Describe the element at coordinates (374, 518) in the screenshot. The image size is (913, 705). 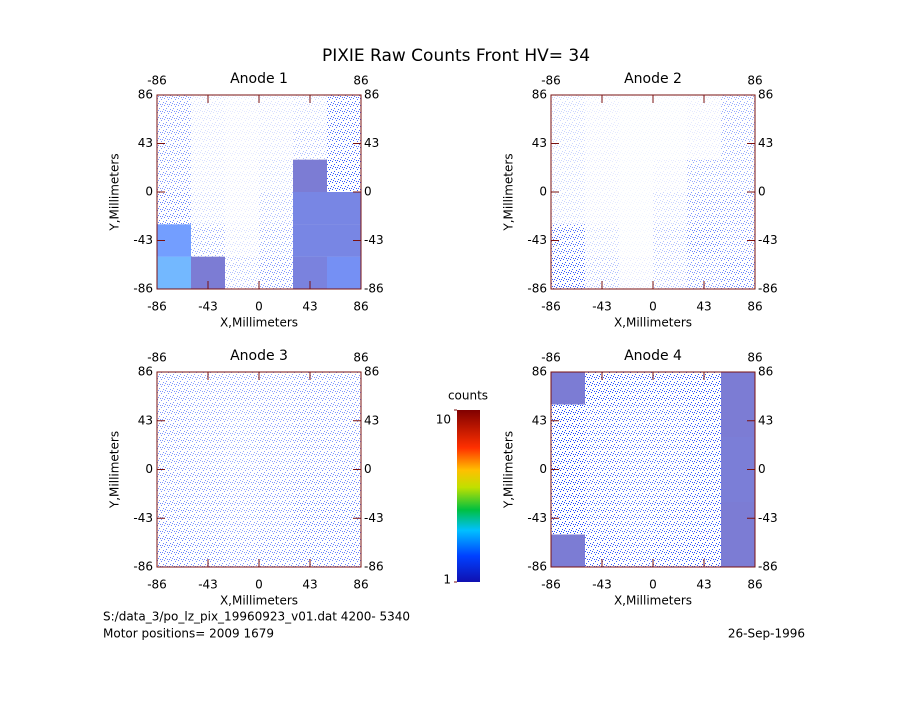
I see `y-right-tick-label: -43` at that location.